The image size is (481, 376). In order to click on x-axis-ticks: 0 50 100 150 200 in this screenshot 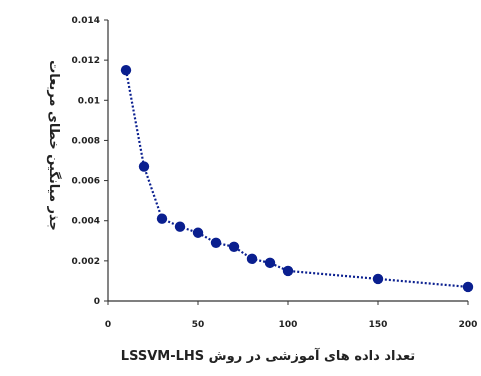, I will do `click(291, 315)`.